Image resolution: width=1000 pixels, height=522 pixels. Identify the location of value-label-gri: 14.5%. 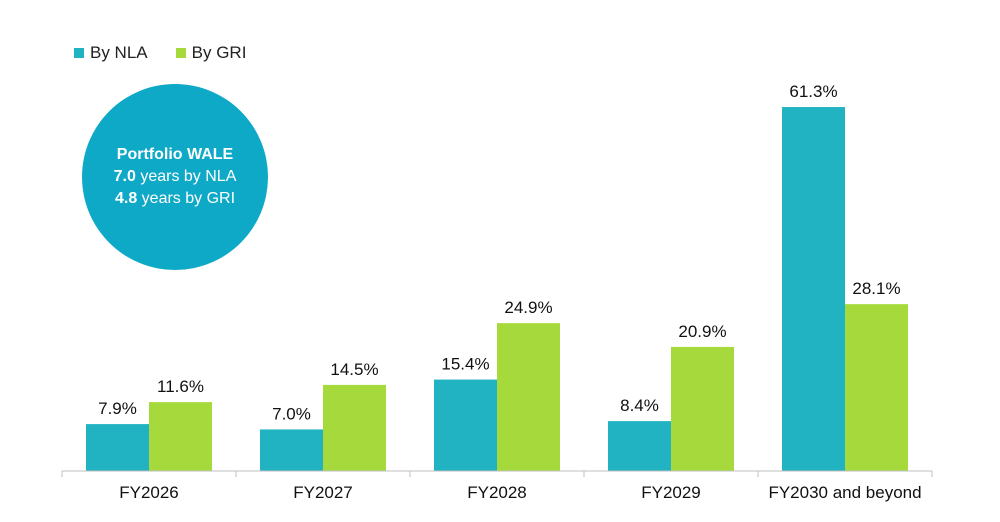
(354, 369).